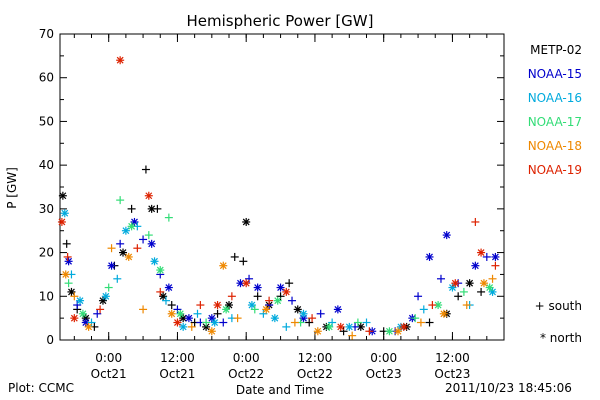 The image size is (600, 400). Describe the element at coordinates (50, 340) in the screenshot. I see `y-tick-label: 0` at that location.